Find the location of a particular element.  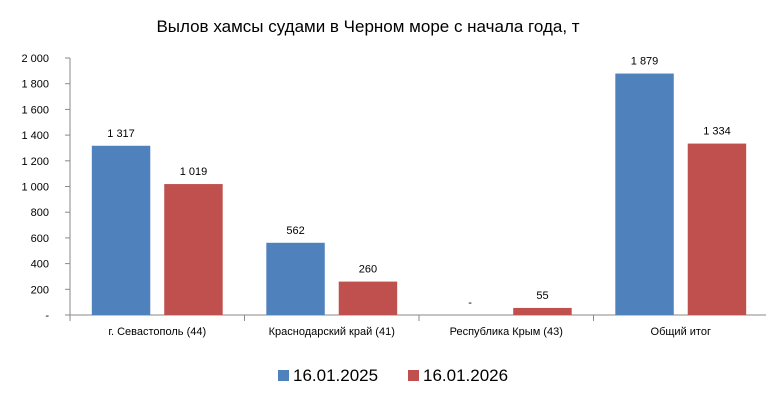

legend: 16.01.2025 16.01.2026 is located at coordinates (393, 375).